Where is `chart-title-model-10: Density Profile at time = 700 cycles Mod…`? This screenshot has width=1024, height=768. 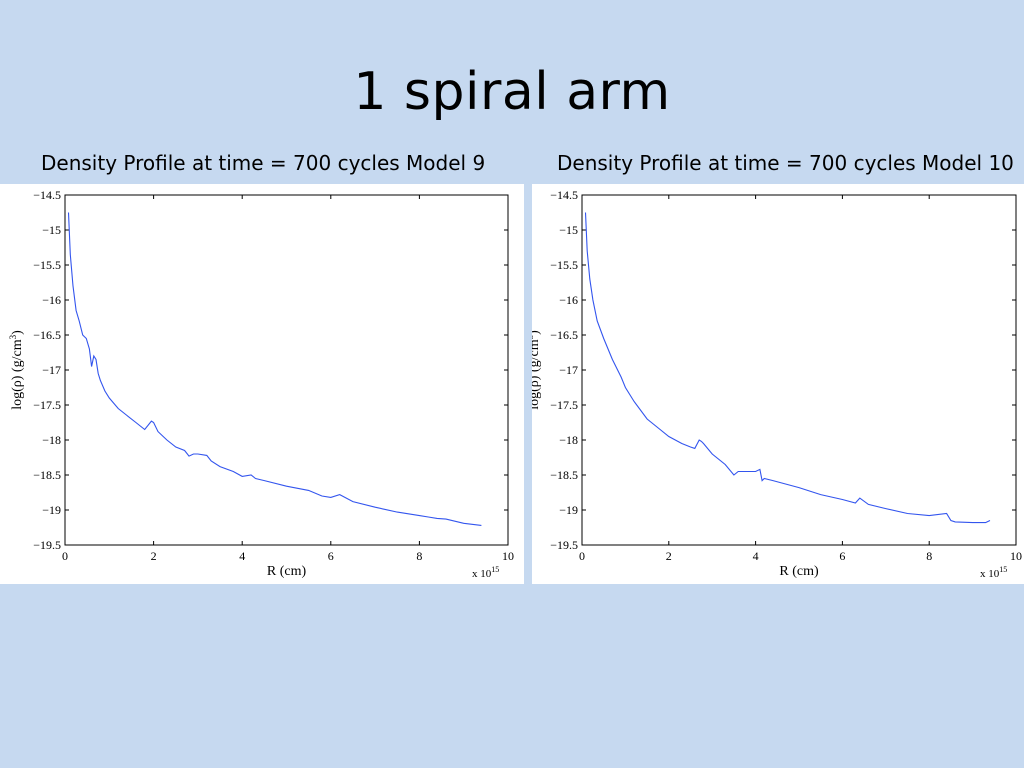 chart-title-model-10: Density Profile at time = 700 cycles Mod… is located at coordinates (785, 163).